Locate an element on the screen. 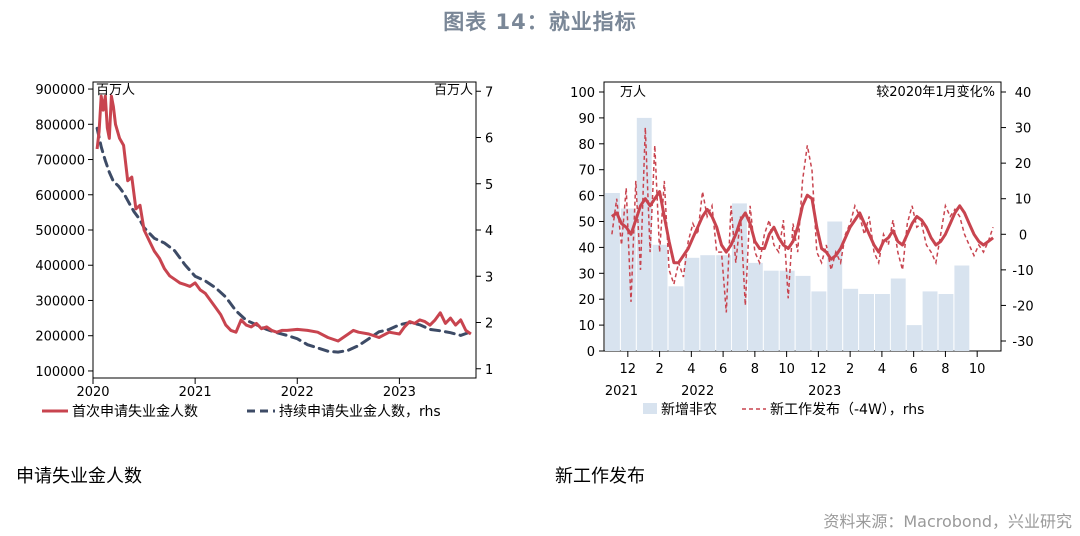 The height and width of the screenshot is (536, 1080). plot2-ytick-label: 80 is located at coordinates (586, 145).